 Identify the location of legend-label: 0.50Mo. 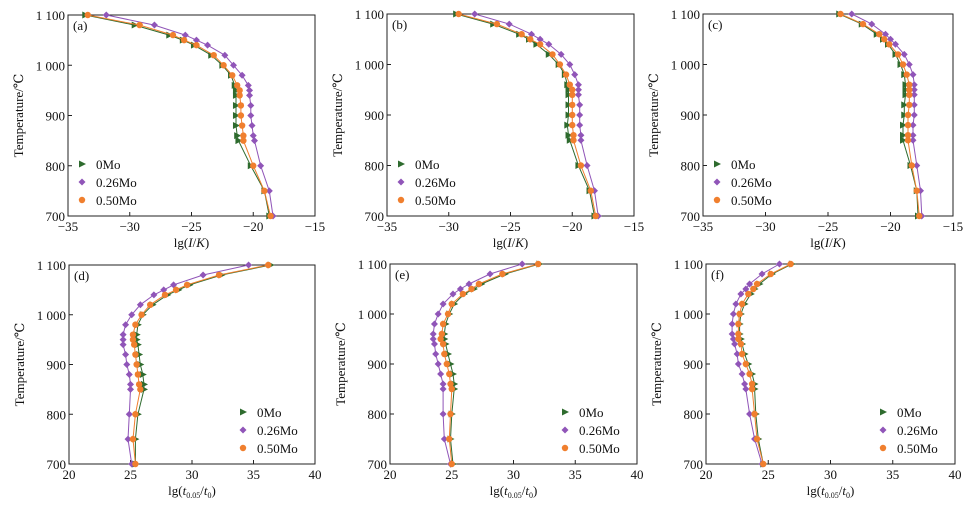
(277, 448).